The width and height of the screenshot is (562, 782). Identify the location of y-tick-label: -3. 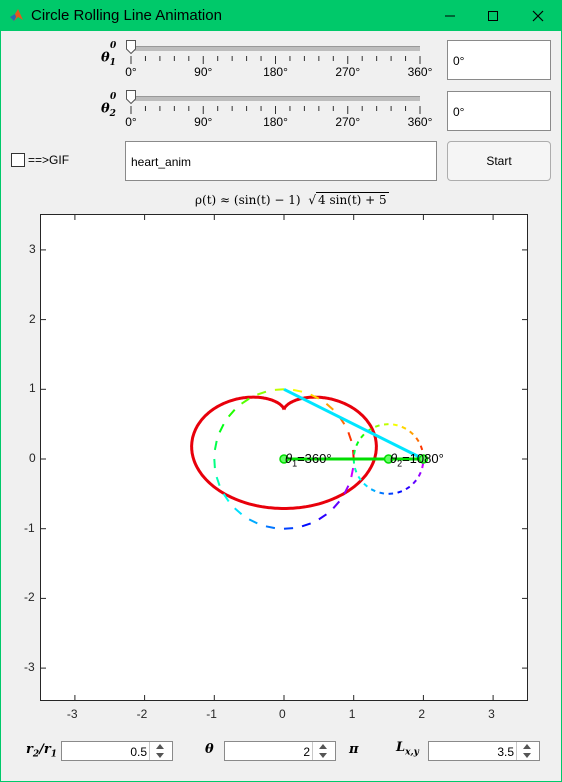
(29, 667).